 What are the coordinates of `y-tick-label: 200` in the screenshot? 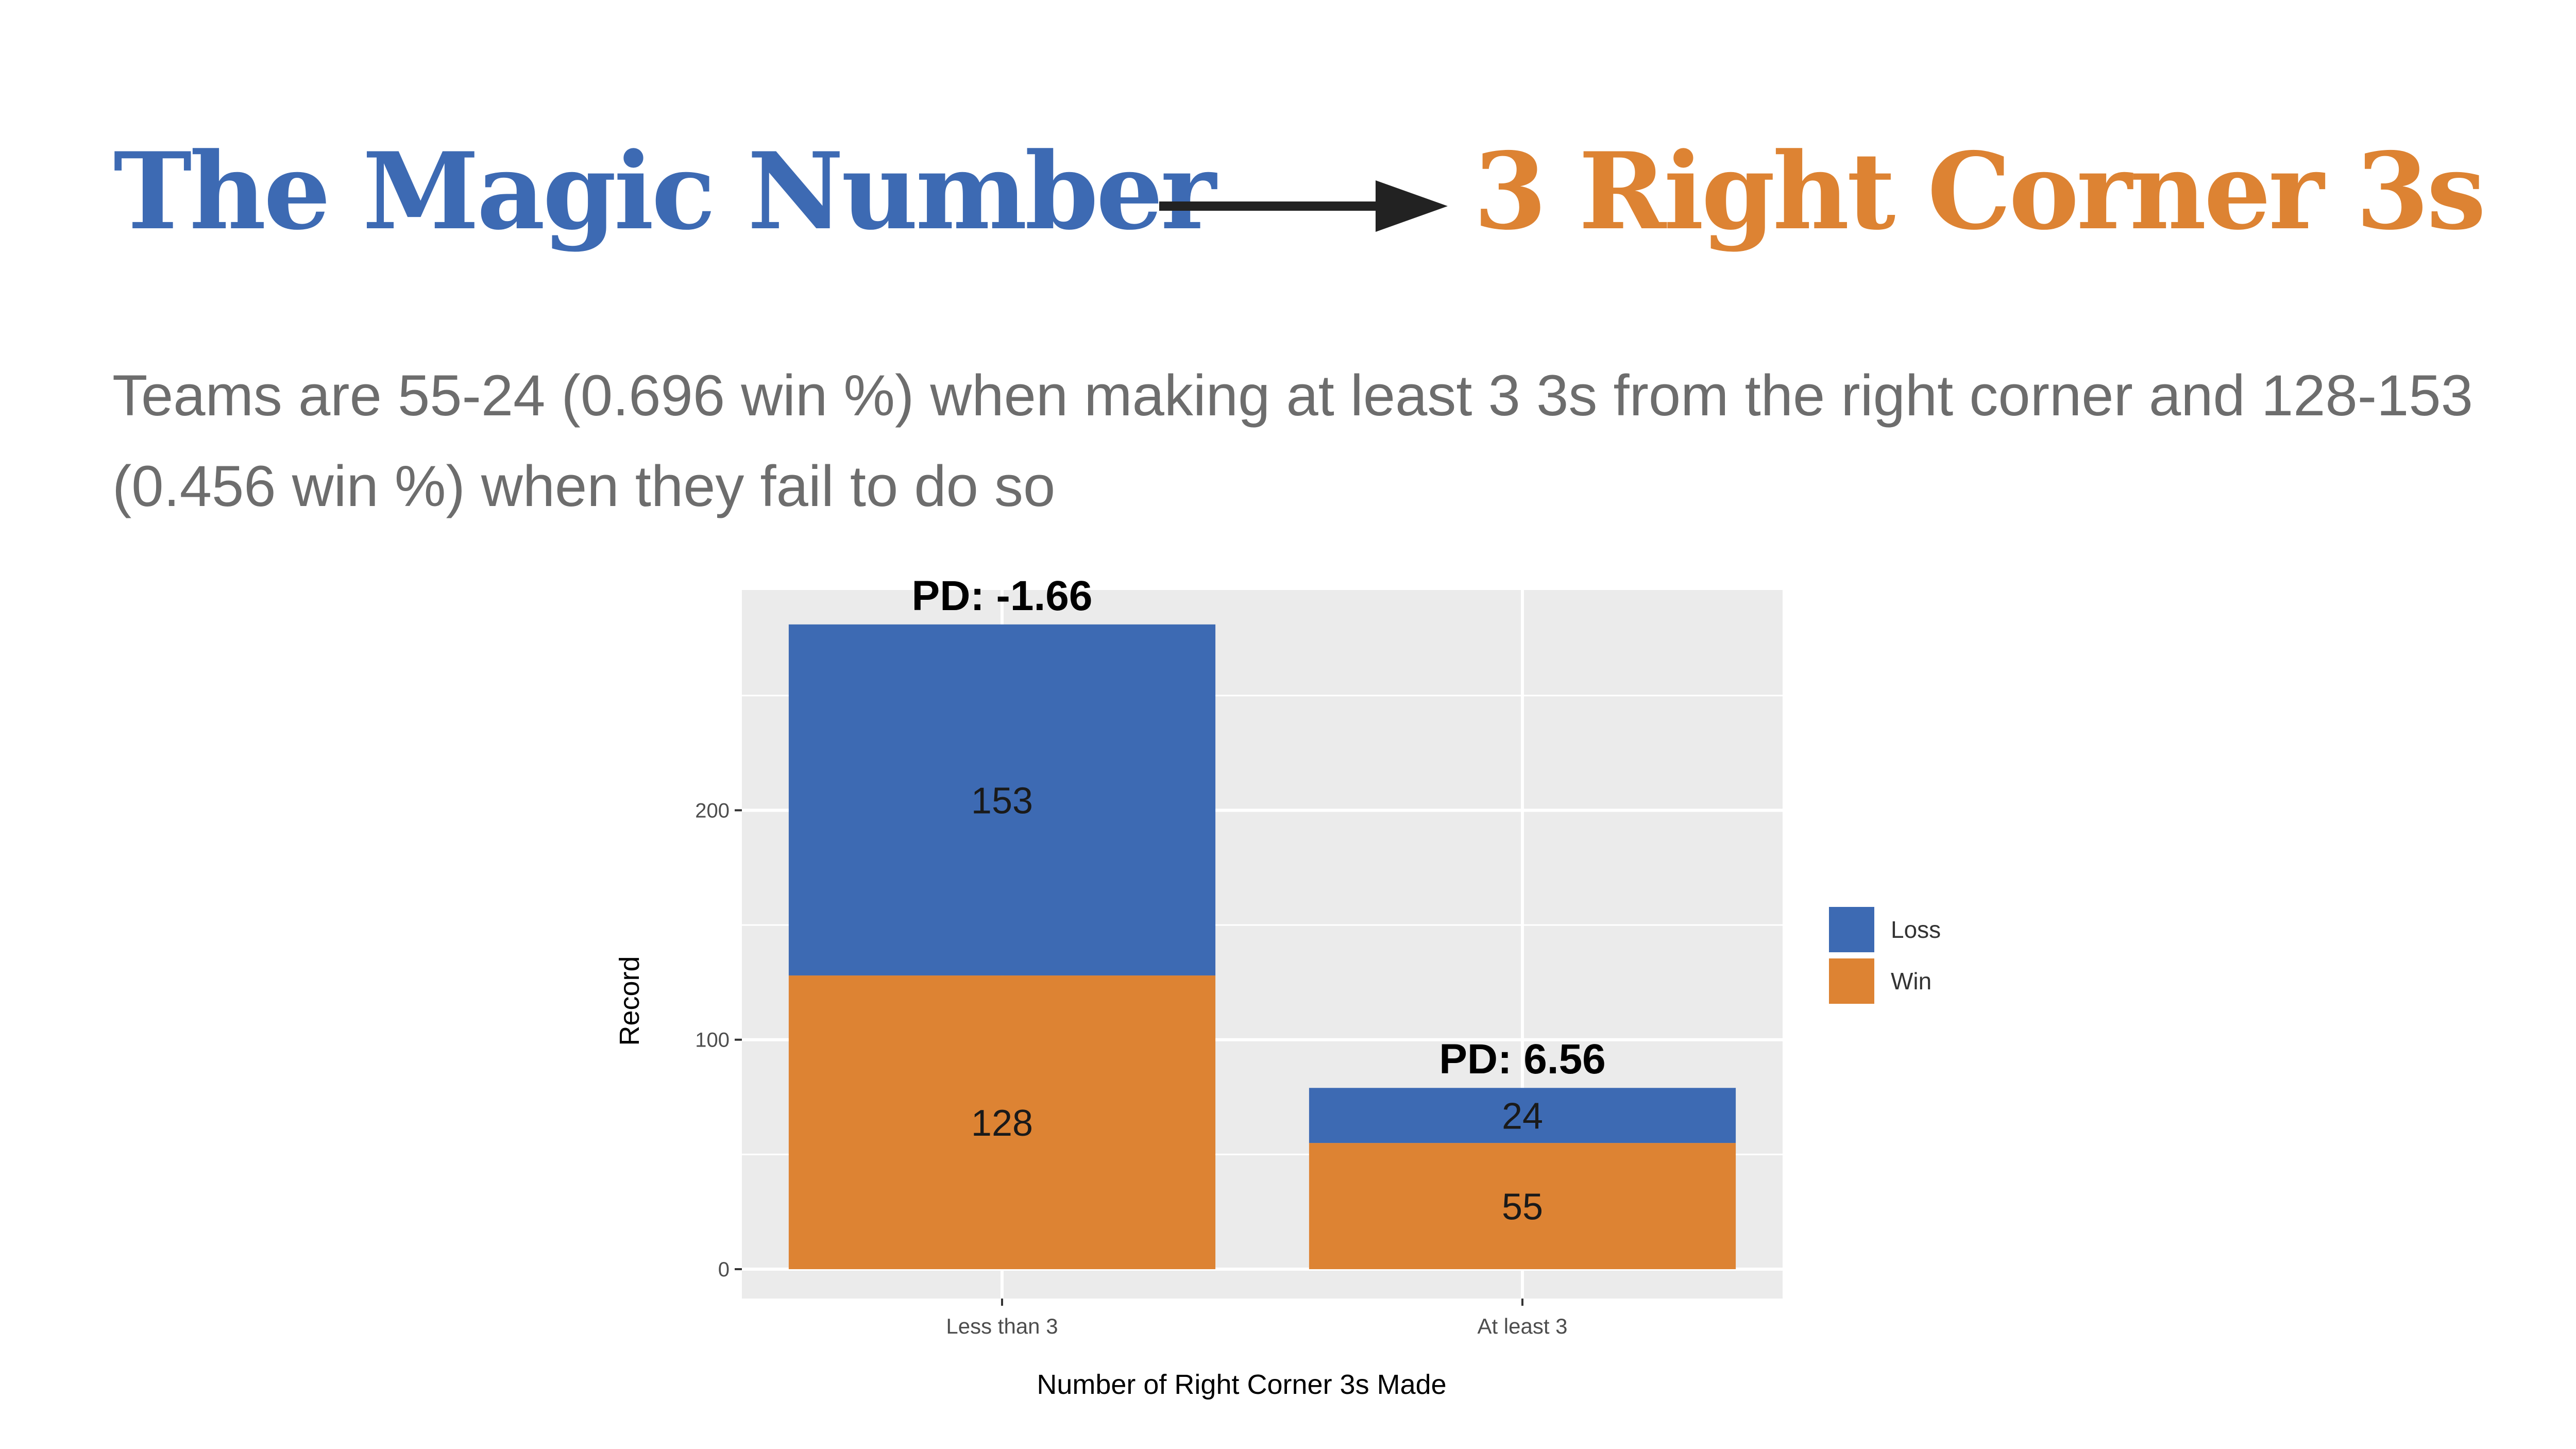 It's located at (712, 810).